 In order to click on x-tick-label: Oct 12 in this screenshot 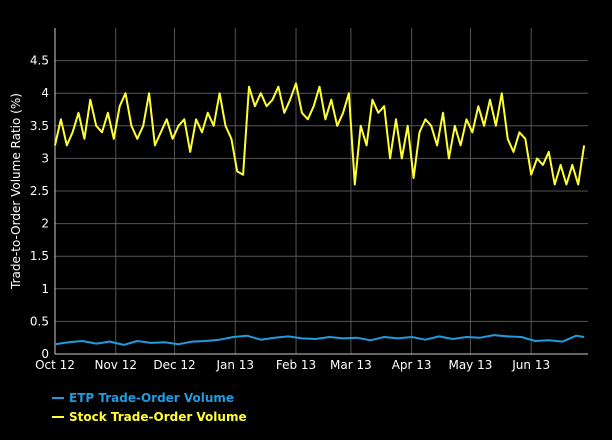, I will do `click(55, 365)`.